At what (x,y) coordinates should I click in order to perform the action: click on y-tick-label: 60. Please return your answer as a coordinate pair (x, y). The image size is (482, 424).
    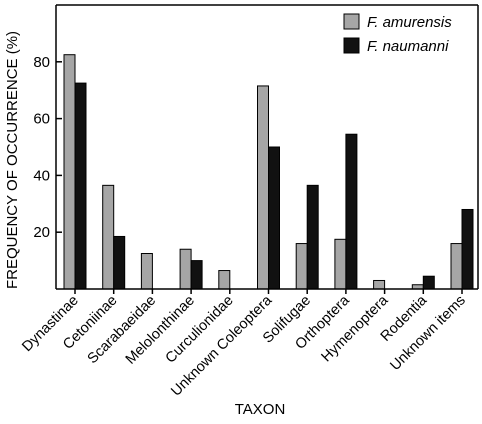
    Looking at the image, I should click on (41, 119).